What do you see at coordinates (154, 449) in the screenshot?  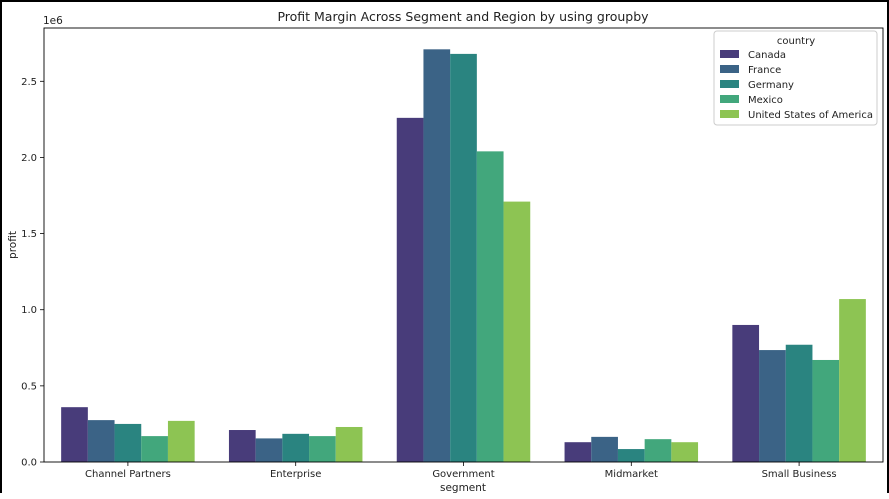 I see `bar-channel-partners-mexico` at bounding box center [154, 449].